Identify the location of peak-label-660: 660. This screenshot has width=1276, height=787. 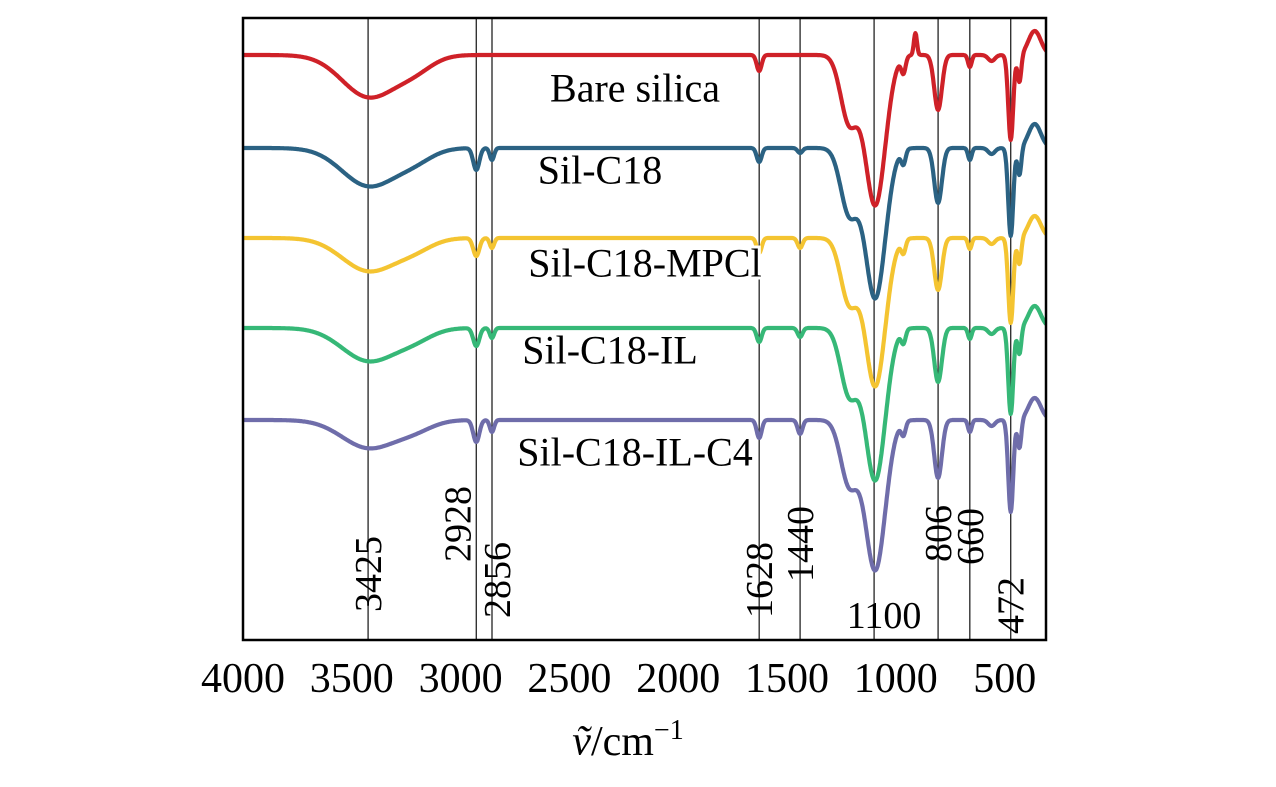
(971, 536).